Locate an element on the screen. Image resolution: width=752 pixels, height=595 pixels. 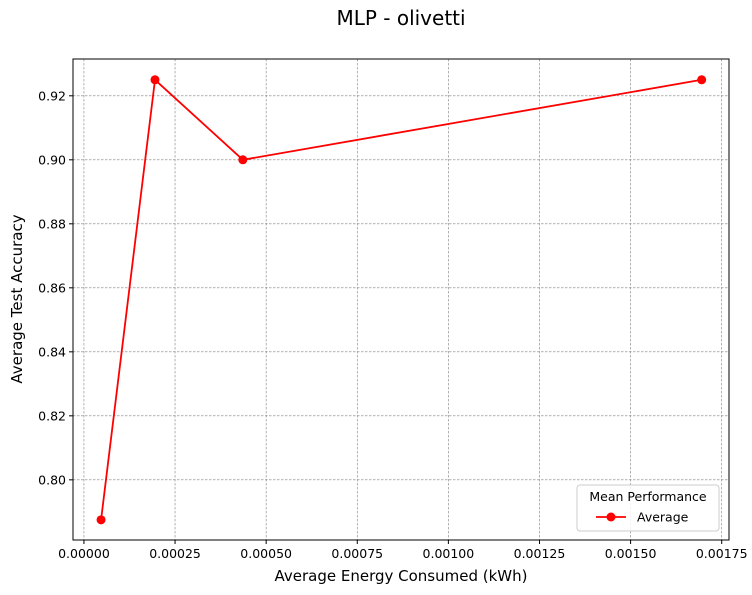
x-tick-label: 0.00025 is located at coordinates (175, 553).